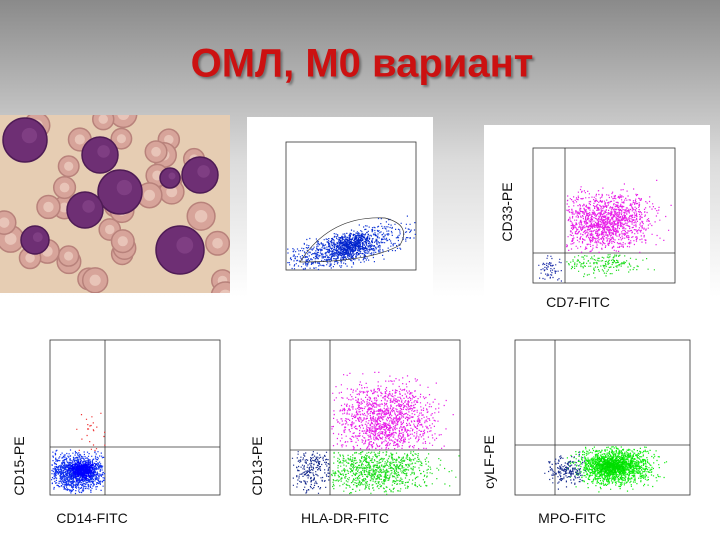 This screenshot has width=720, height=540. I want to click on fsc-ssc-panel, so click(340, 208).